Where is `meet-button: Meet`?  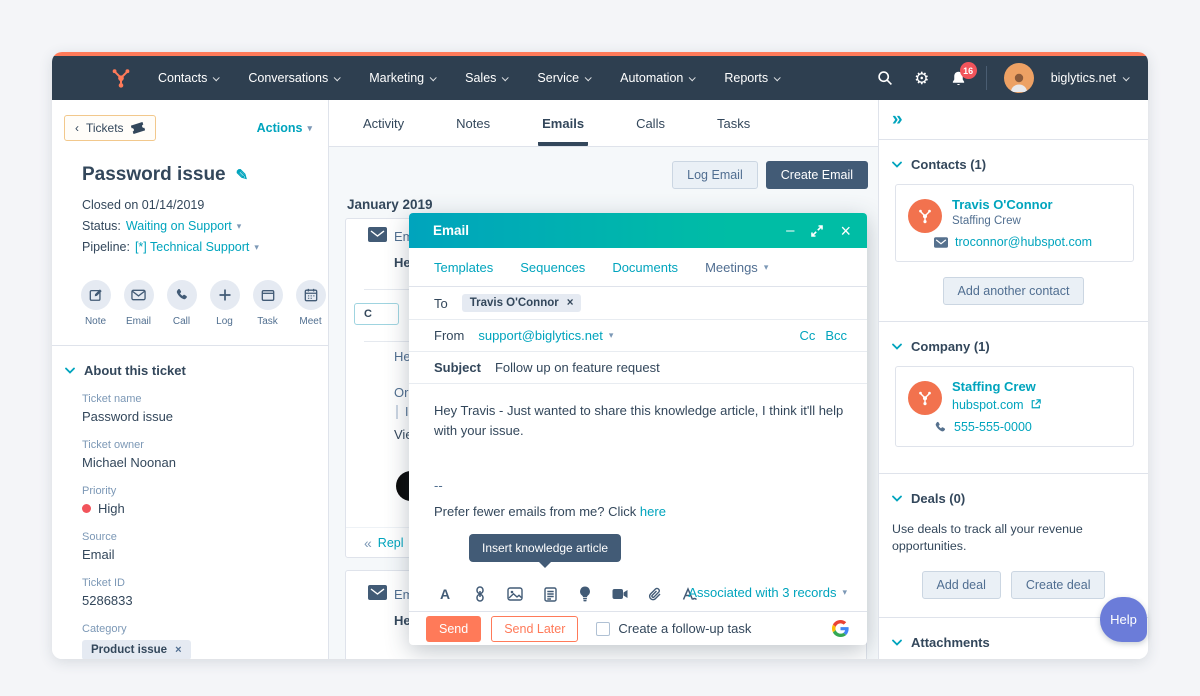
meet-button: Meet is located at coordinates (310, 303).